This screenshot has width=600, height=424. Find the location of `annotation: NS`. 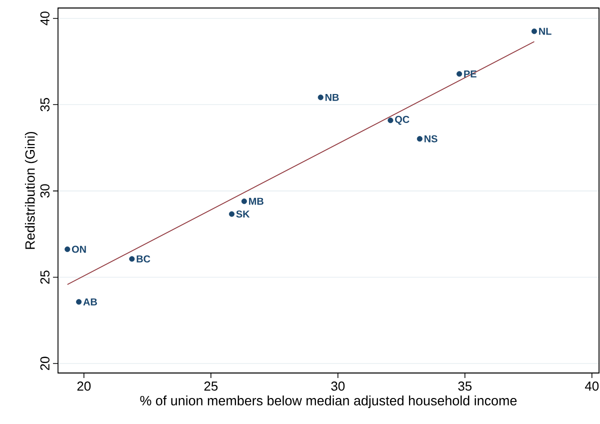

annotation: NS is located at coordinates (431, 138).